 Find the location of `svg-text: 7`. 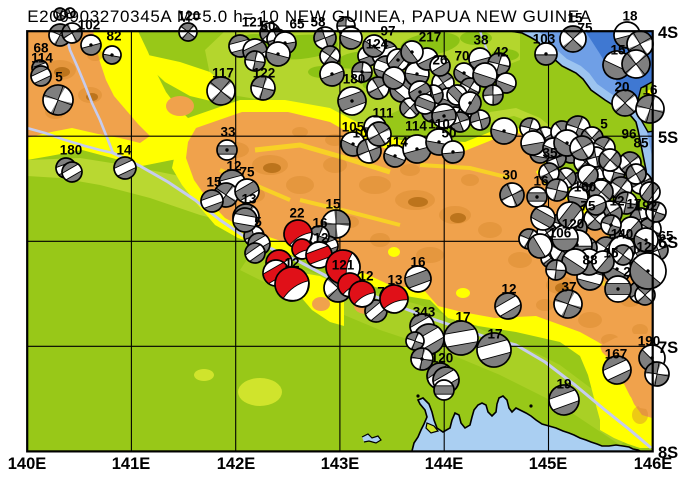

svg-text: 7 is located at coordinates (381, 292).